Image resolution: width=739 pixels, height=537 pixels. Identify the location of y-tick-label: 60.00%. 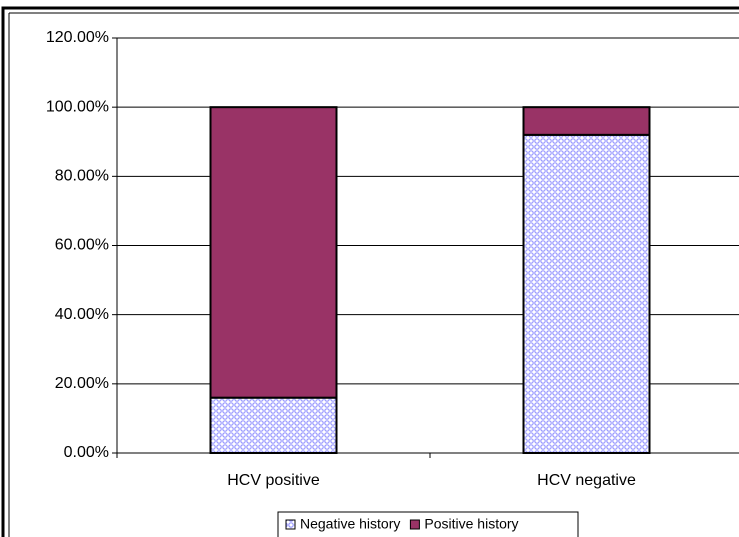
(82, 245).